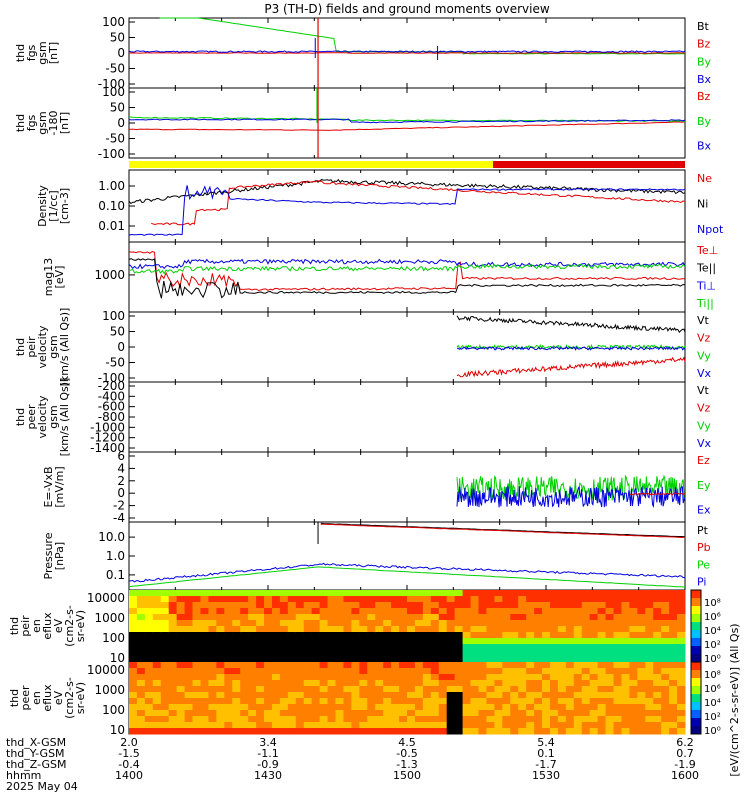 The height and width of the screenshot is (800, 750). I want to click on x-col-value: 6.2, so click(685, 742).